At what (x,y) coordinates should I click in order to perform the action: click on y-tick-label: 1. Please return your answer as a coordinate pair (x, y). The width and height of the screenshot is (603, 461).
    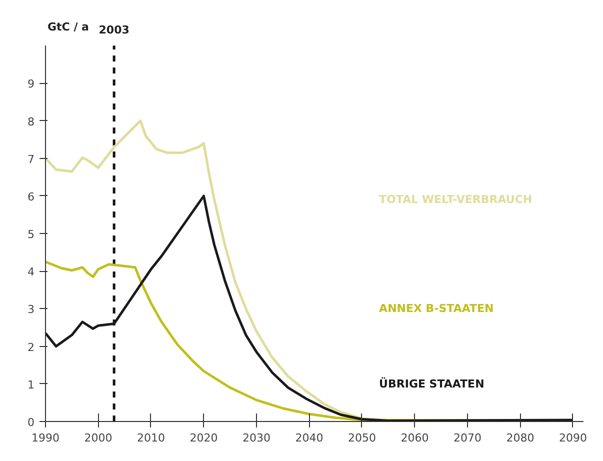
    Looking at the image, I should click on (31, 385).